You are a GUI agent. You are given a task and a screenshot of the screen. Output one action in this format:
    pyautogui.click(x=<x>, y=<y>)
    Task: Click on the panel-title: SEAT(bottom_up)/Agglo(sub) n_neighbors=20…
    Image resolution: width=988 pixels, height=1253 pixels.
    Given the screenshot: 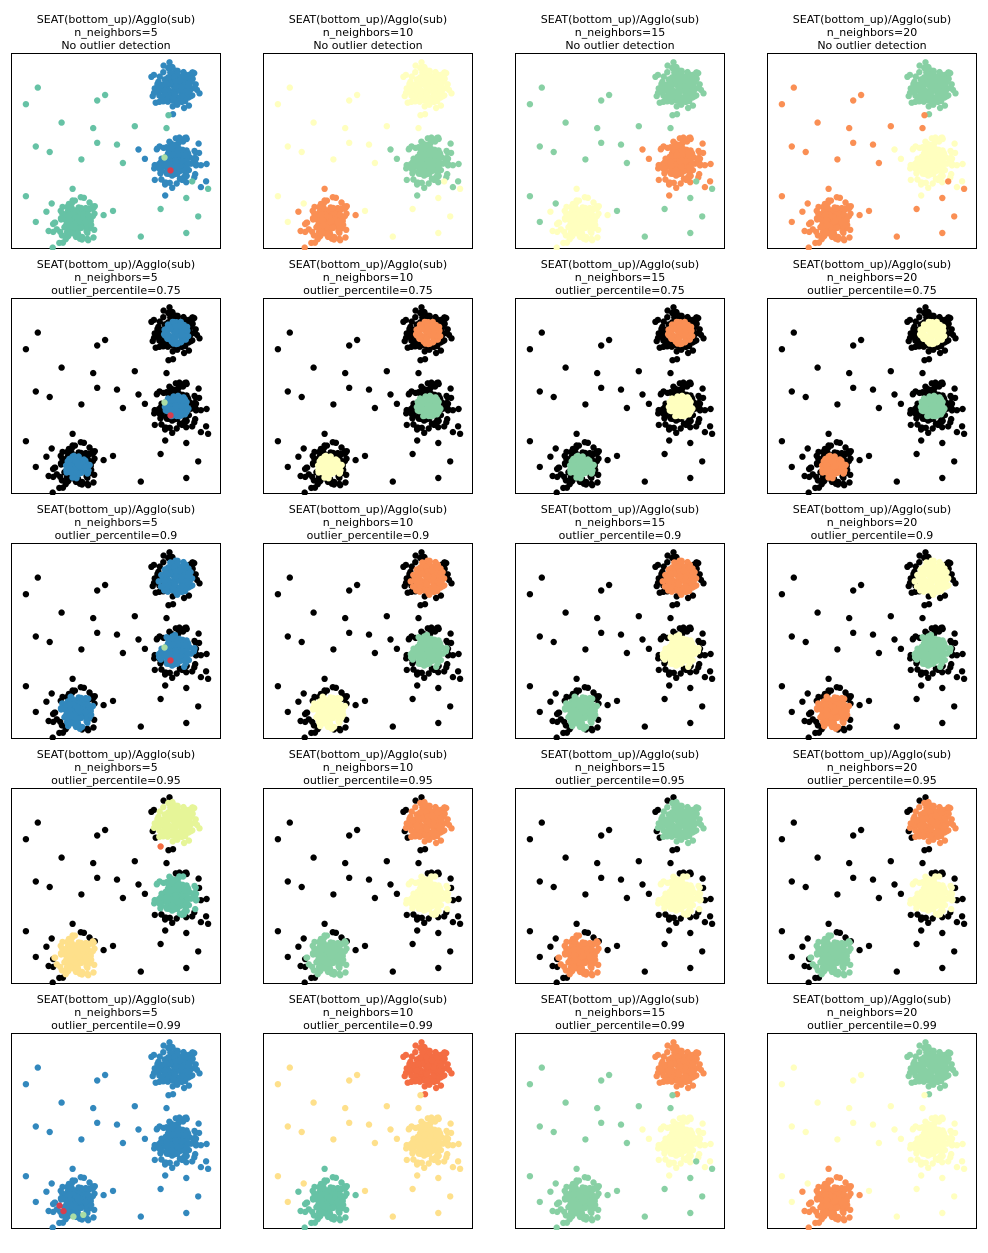 What is the action you would take?
    pyautogui.click(x=872, y=32)
    